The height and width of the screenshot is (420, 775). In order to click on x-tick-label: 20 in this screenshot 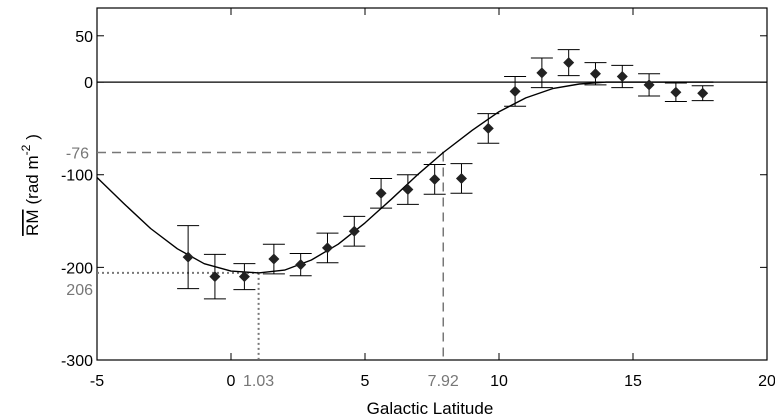, I will do `click(766, 381)`.